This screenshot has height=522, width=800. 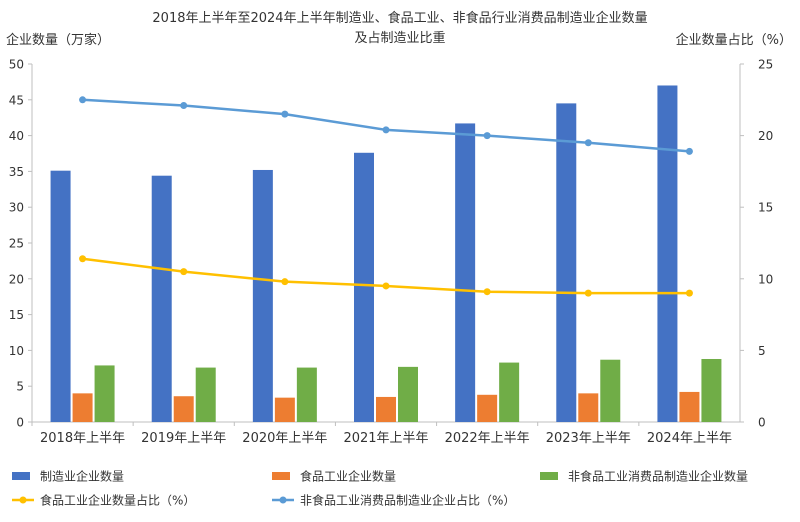 What do you see at coordinates (765, 279) in the screenshot?
I see `y2-tick-label: 10` at bounding box center [765, 279].